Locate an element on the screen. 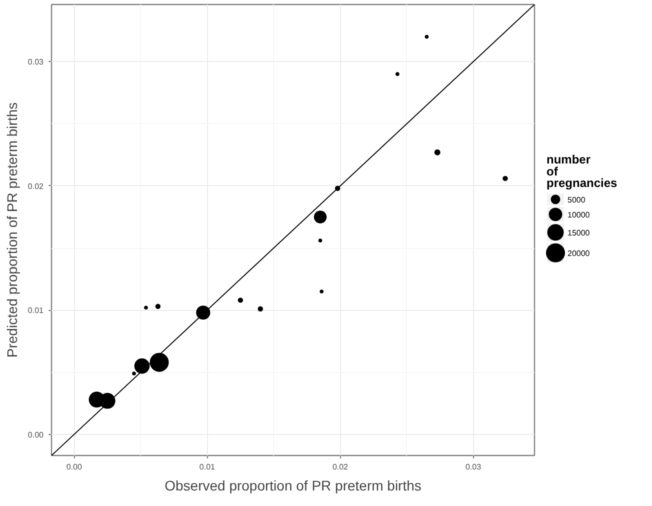  x-tick-label: 0.01 is located at coordinates (207, 467).